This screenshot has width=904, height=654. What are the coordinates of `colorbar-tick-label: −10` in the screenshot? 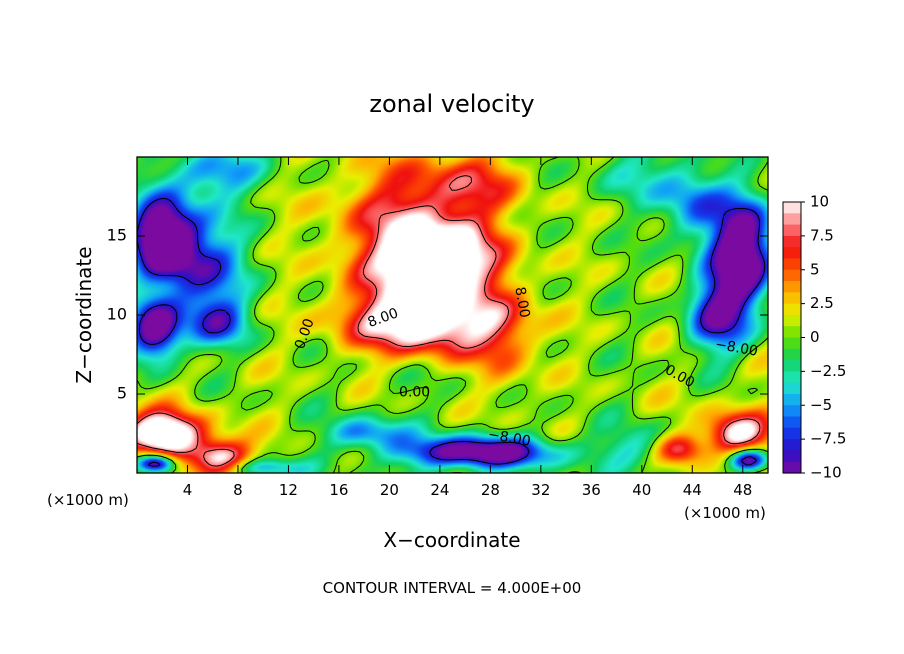 It's located at (826, 473).